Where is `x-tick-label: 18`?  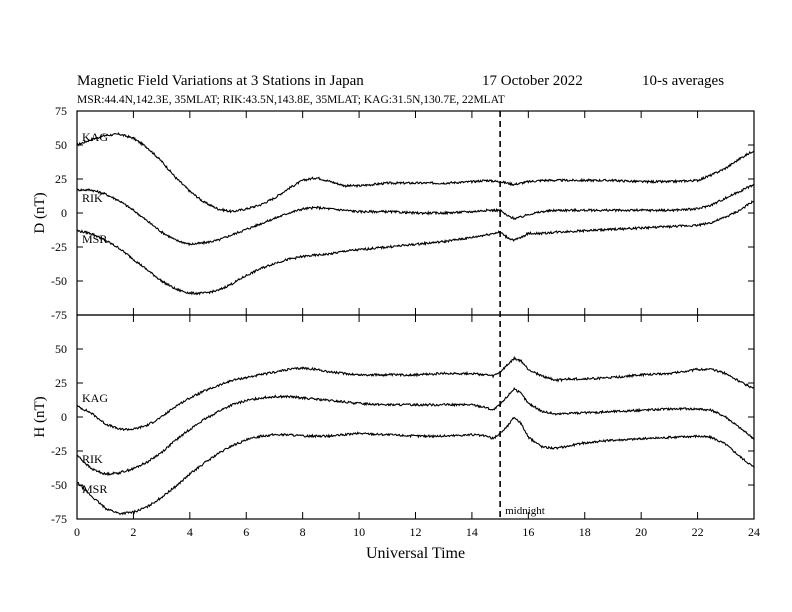 x-tick-label: 18 is located at coordinates (585, 532).